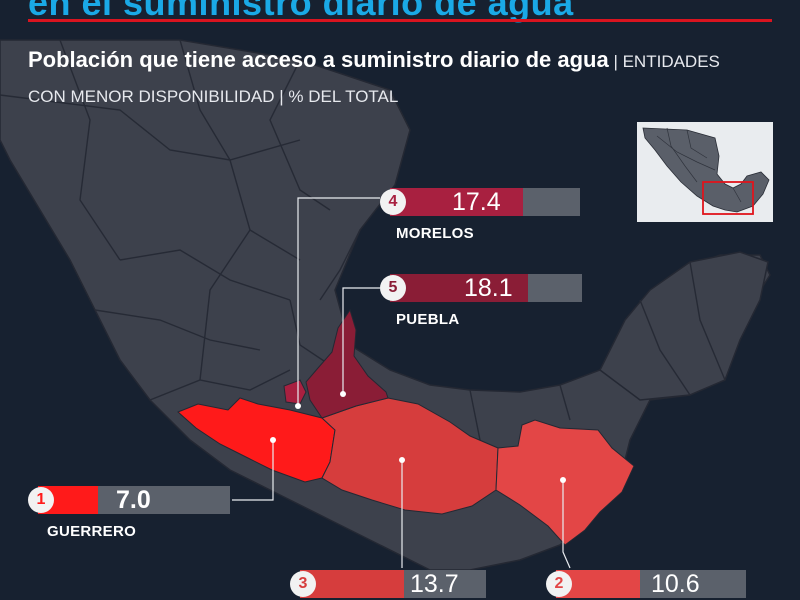  What do you see at coordinates (434, 584) in the screenshot?
I see `bar-value-3: 13.7` at bounding box center [434, 584].